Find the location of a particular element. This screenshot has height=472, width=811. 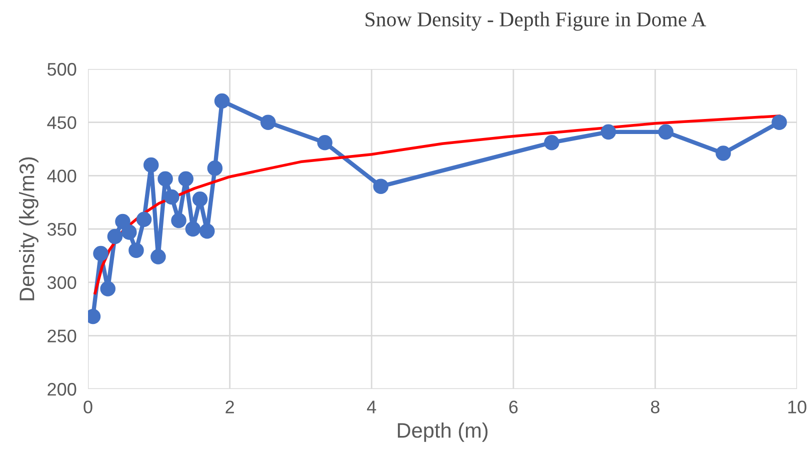

x-tick-label: 2 is located at coordinates (230, 407).